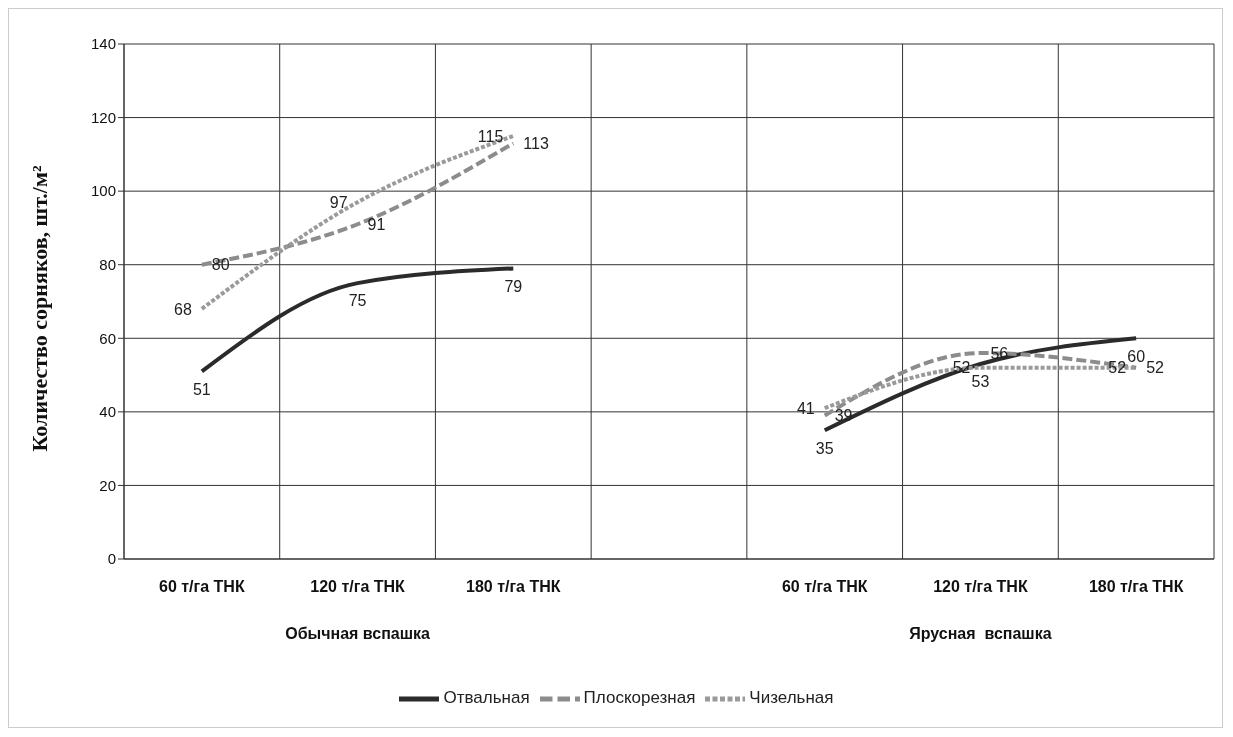 The height and width of the screenshot is (737, 1233). What do you see at coordinates (107, 485) in the screenshot?
I see `y-tick-label: 20` at bounding box center [107, 485].